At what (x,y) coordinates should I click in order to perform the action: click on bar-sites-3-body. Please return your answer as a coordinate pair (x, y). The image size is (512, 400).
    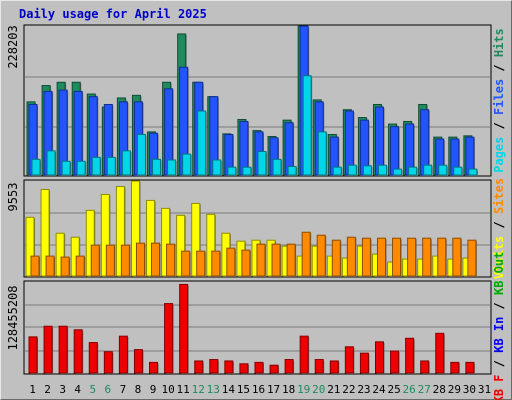
    Looking at the image, I should click on (65, 266).